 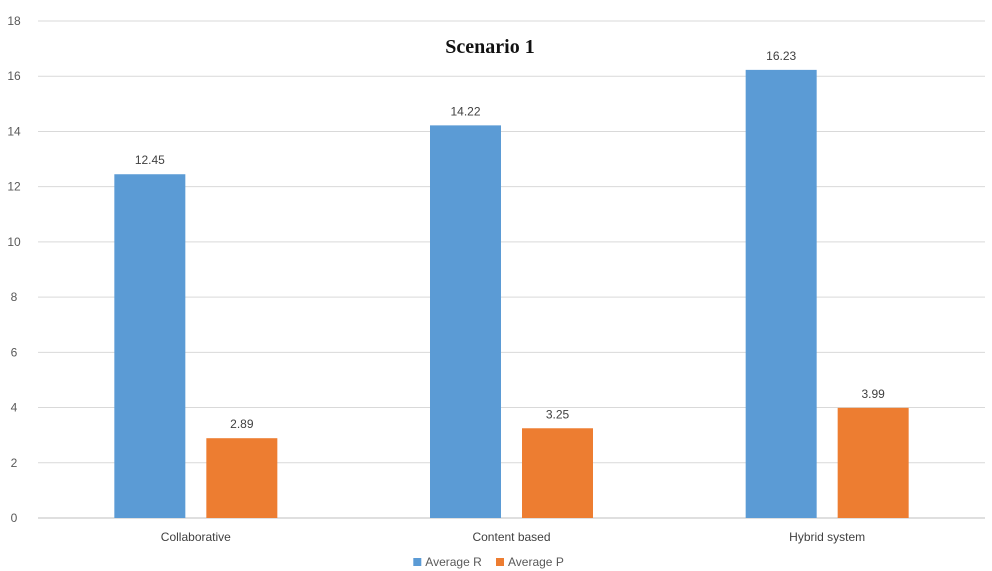 I want to click on chart-title: Scenario 1, so click(x=489, y=47).